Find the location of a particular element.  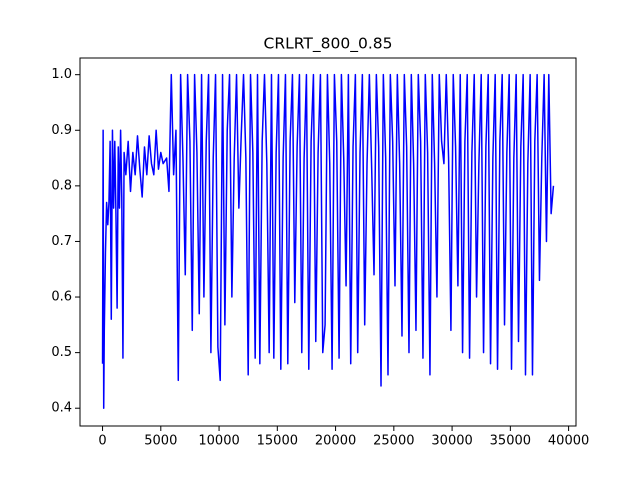

chart-title: CRLRT_800_0.85 is located at coordinates (328, 44).